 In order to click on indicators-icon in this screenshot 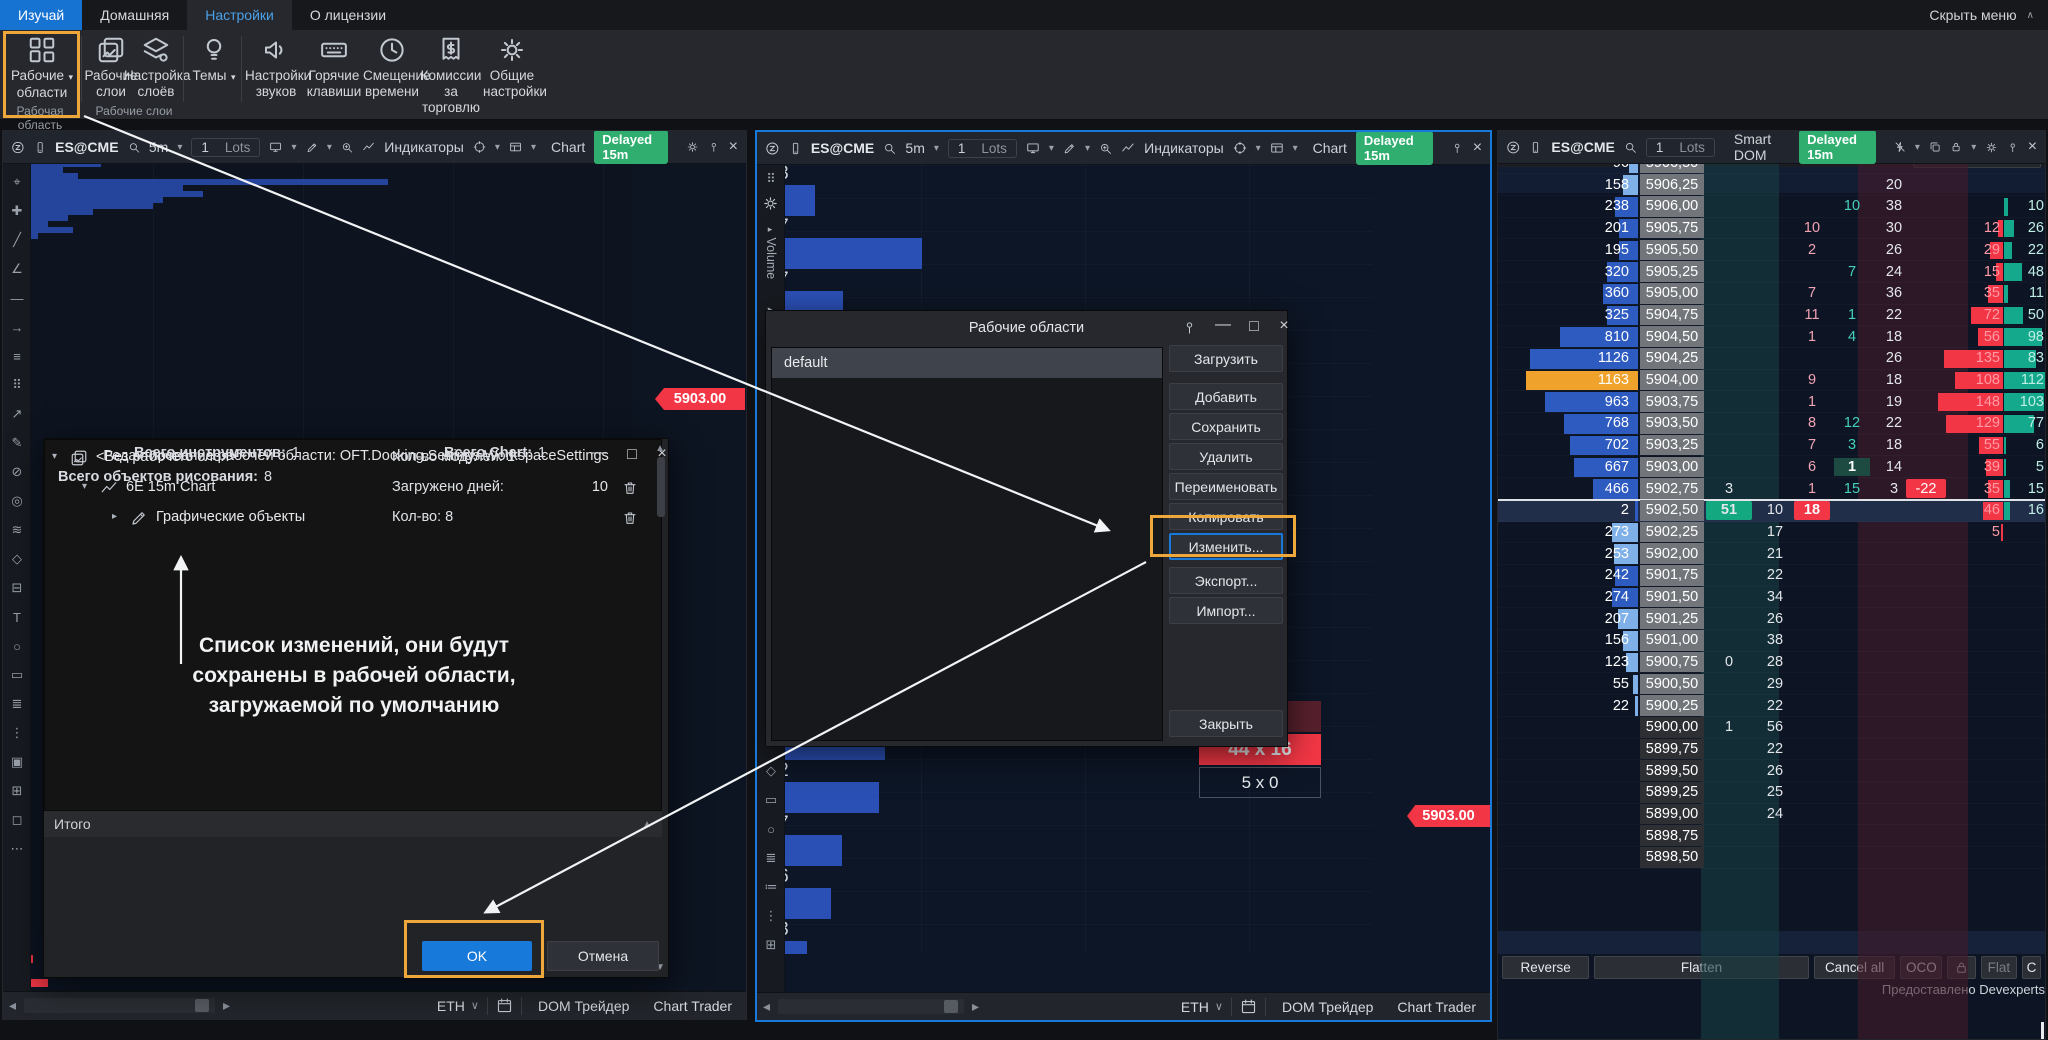, I will do `click(1128, 148)`.